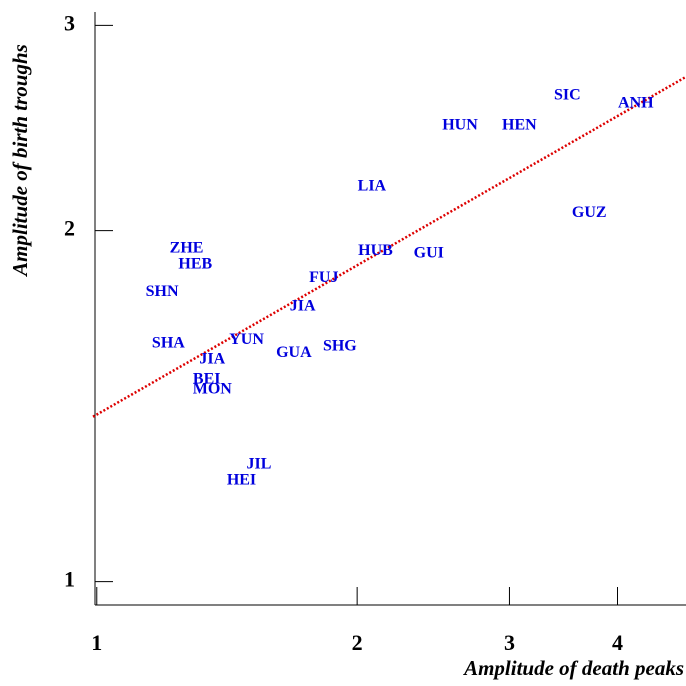  I want to click on point-label: LIA, so click(372, 186).